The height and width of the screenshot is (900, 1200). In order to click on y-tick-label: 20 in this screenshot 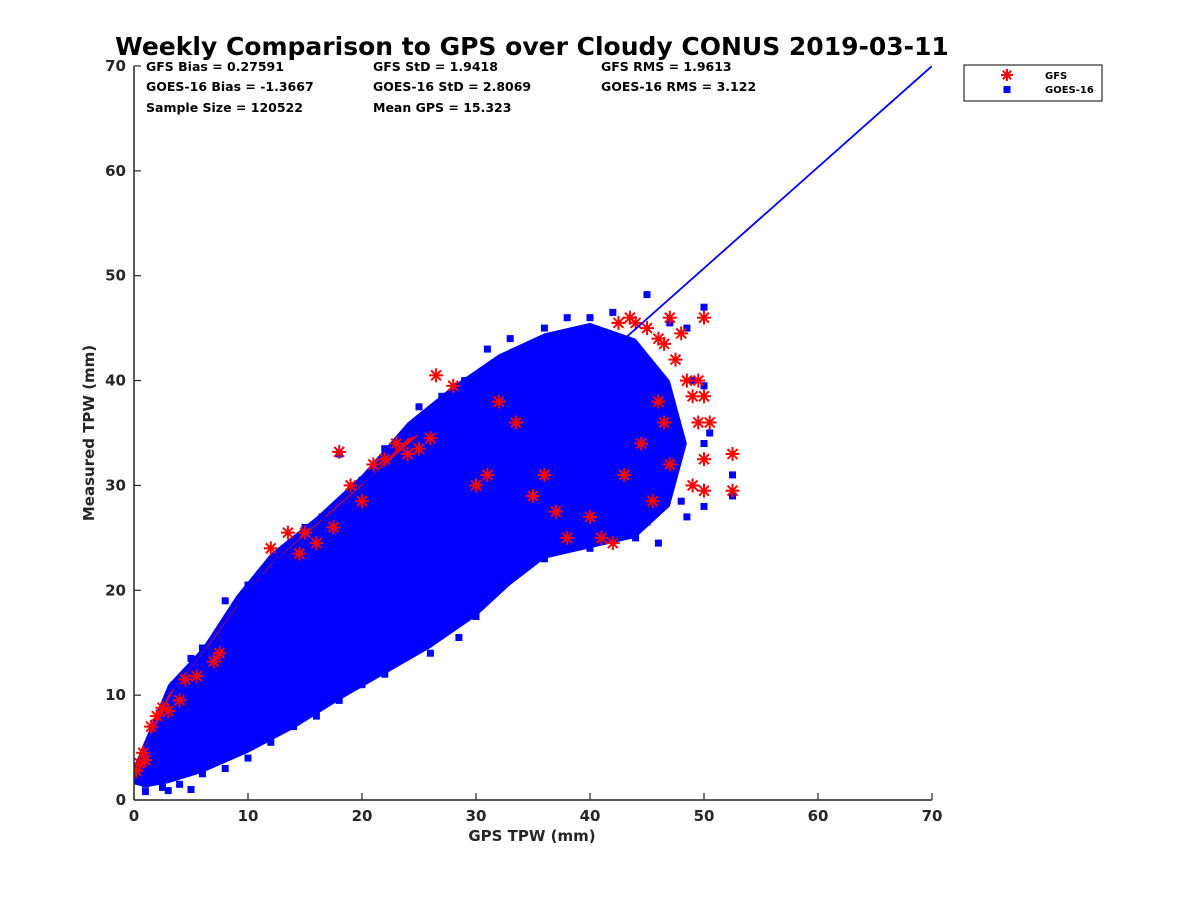, I will do `click(115, 590)`.